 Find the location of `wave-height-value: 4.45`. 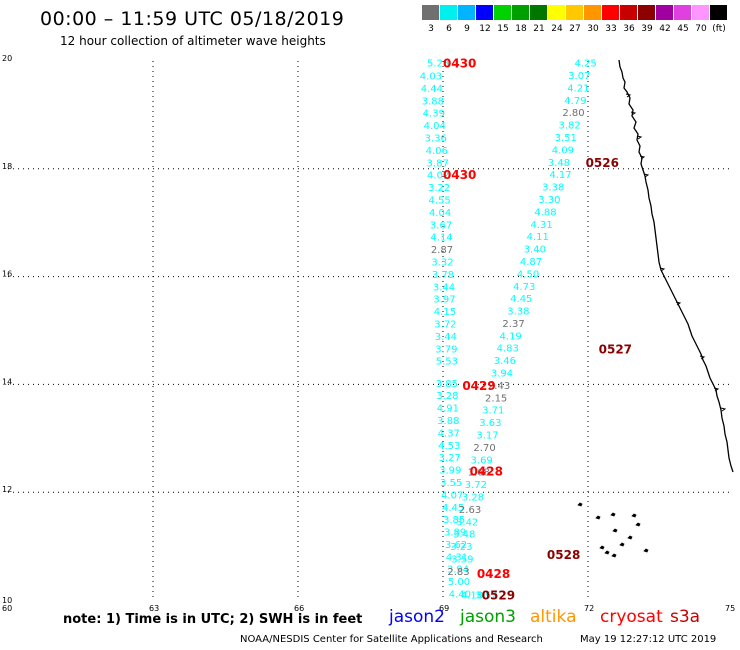

wave-height-value: 4.45 is located at coordinates (453, 508).